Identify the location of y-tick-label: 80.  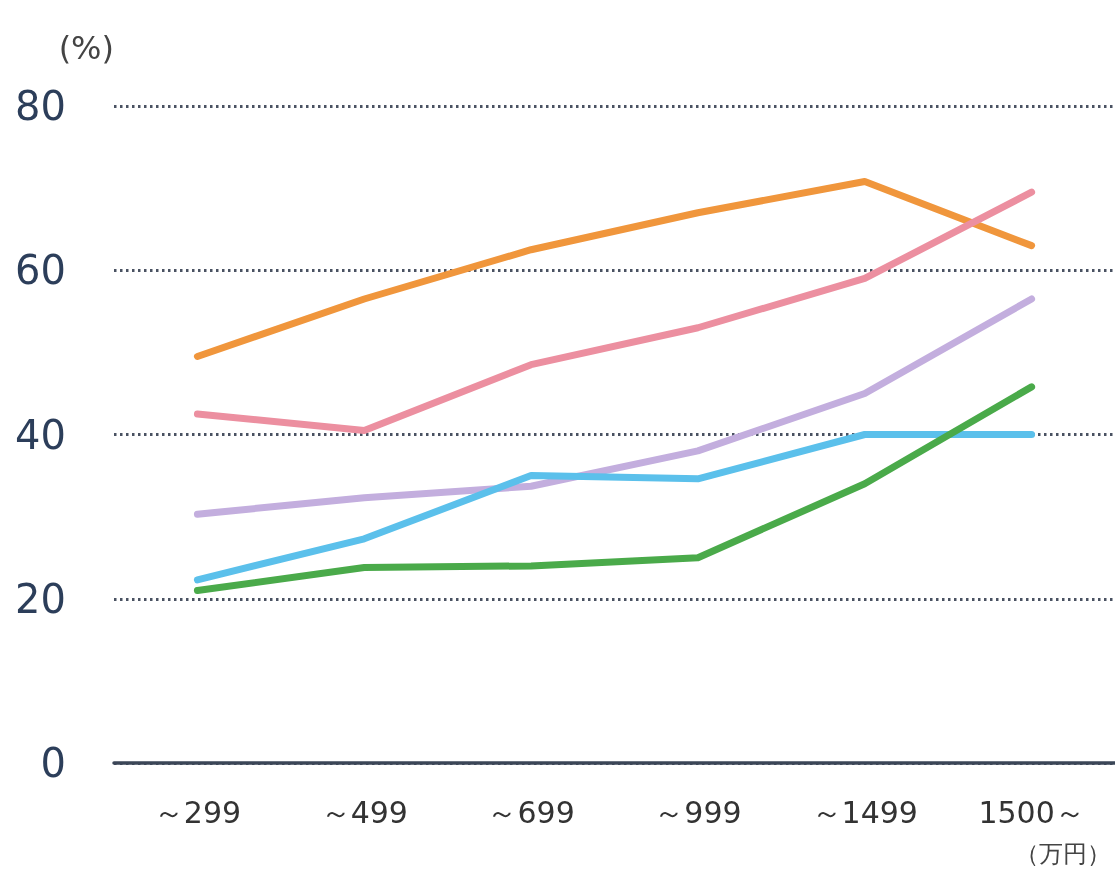
(40, 106).